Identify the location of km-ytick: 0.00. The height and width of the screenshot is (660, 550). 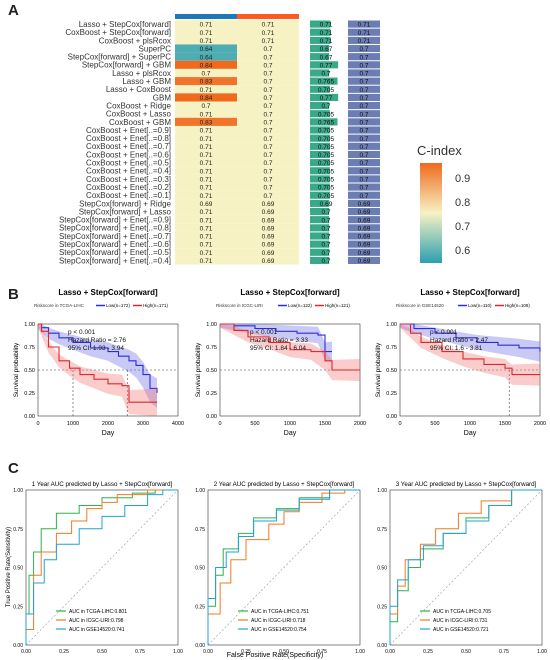
(29, 417).